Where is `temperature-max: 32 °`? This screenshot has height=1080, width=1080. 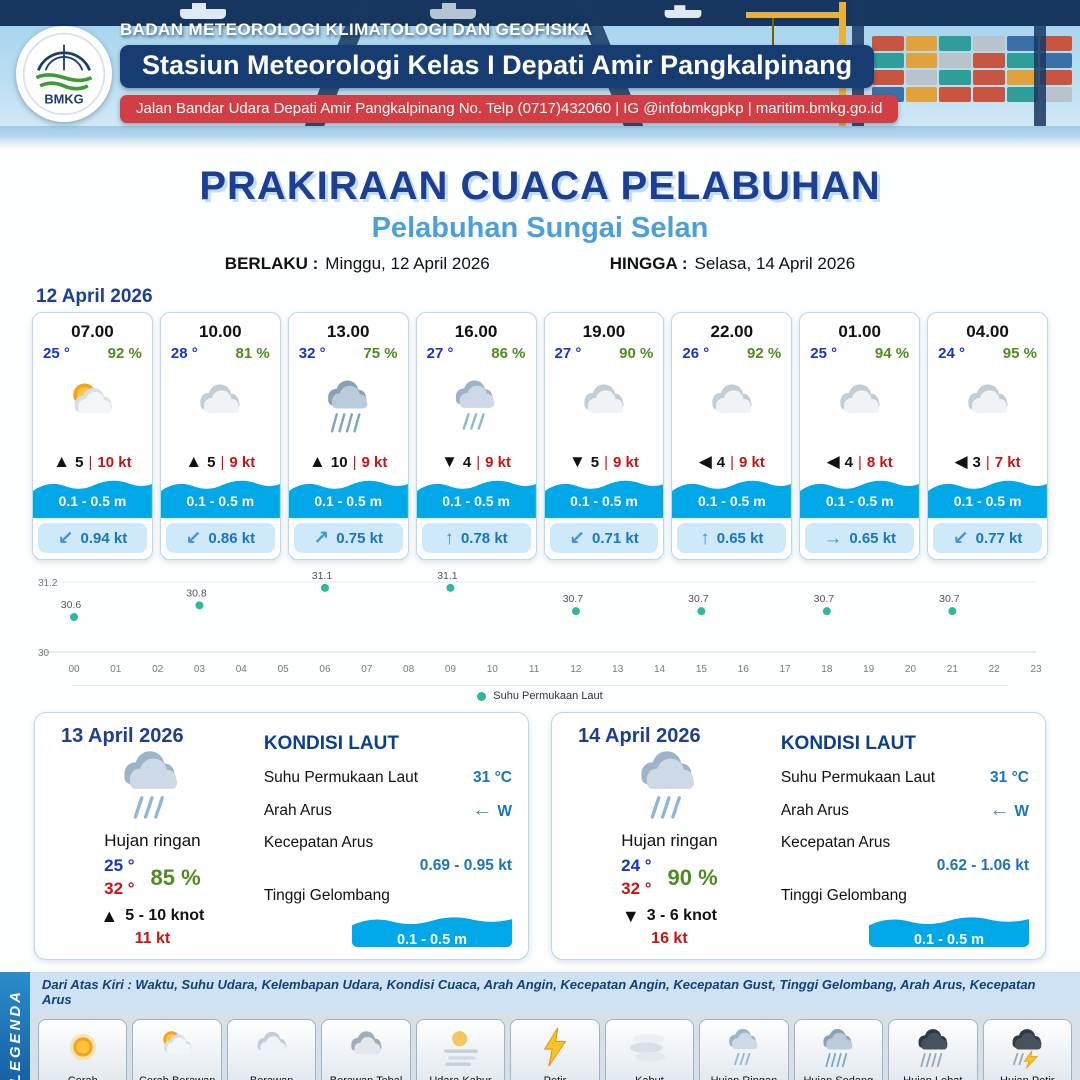
temperature-max: 32 ° is located at coordinates (119, 888).